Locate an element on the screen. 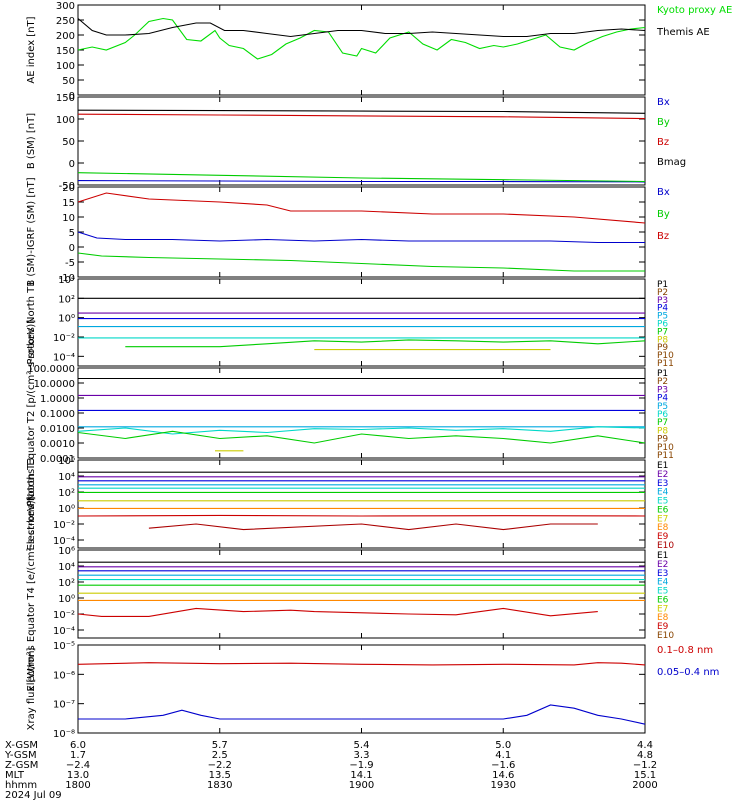  y-tick-label: 10⁻⁵ is located at coordinates (64, 646).